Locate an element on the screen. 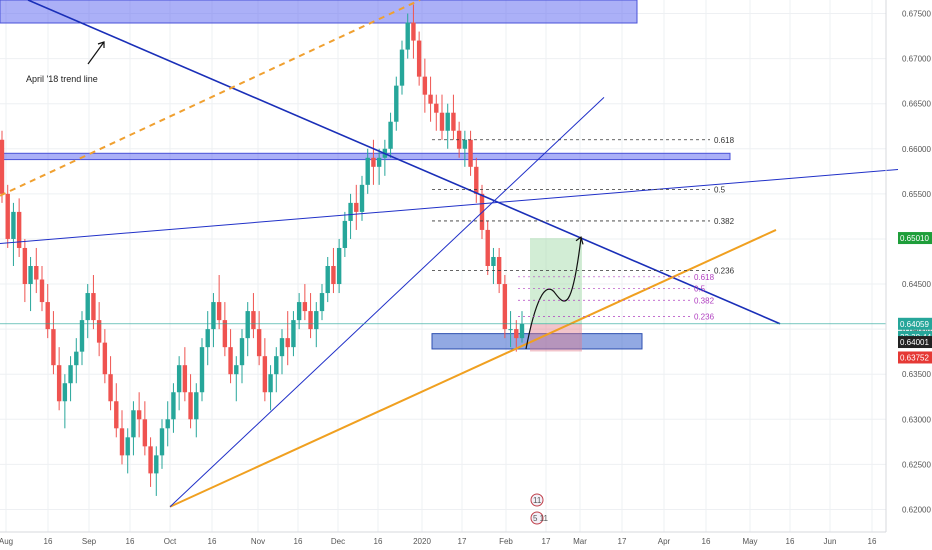 Image resolution: width=932 pixels, height=550 pixels. price-tick-label: 0.67000 is located at coordinates (916, 59).